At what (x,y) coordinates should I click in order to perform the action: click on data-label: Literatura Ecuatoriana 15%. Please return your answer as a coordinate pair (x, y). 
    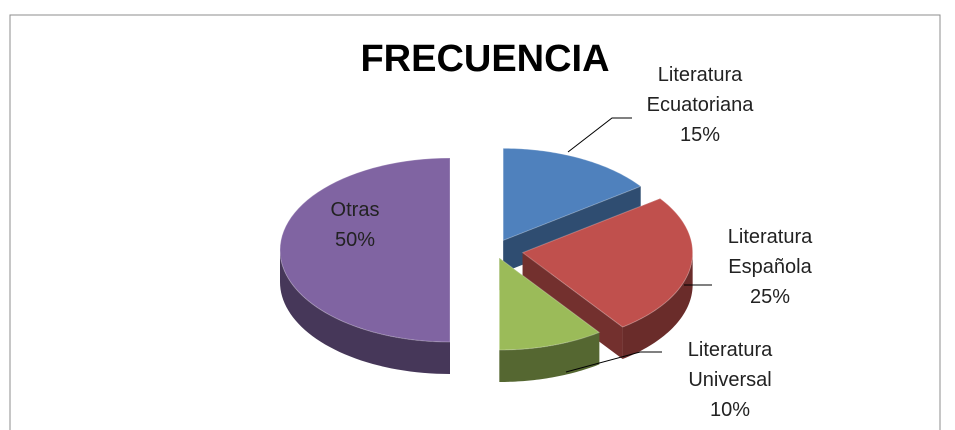
    Looking at the image, I should click on (700, 105).